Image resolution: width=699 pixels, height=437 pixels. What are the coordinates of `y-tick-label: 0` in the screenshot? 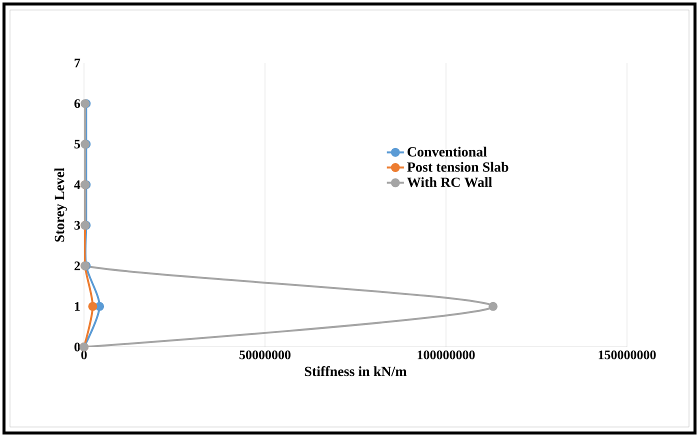 It's located at (77, 347).